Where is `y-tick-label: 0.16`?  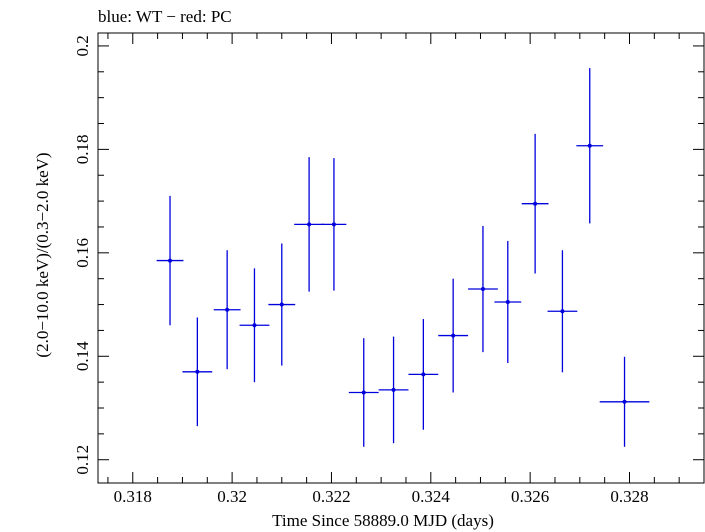
y-tick-label: 0.16 is located at coordinates (82, 253).